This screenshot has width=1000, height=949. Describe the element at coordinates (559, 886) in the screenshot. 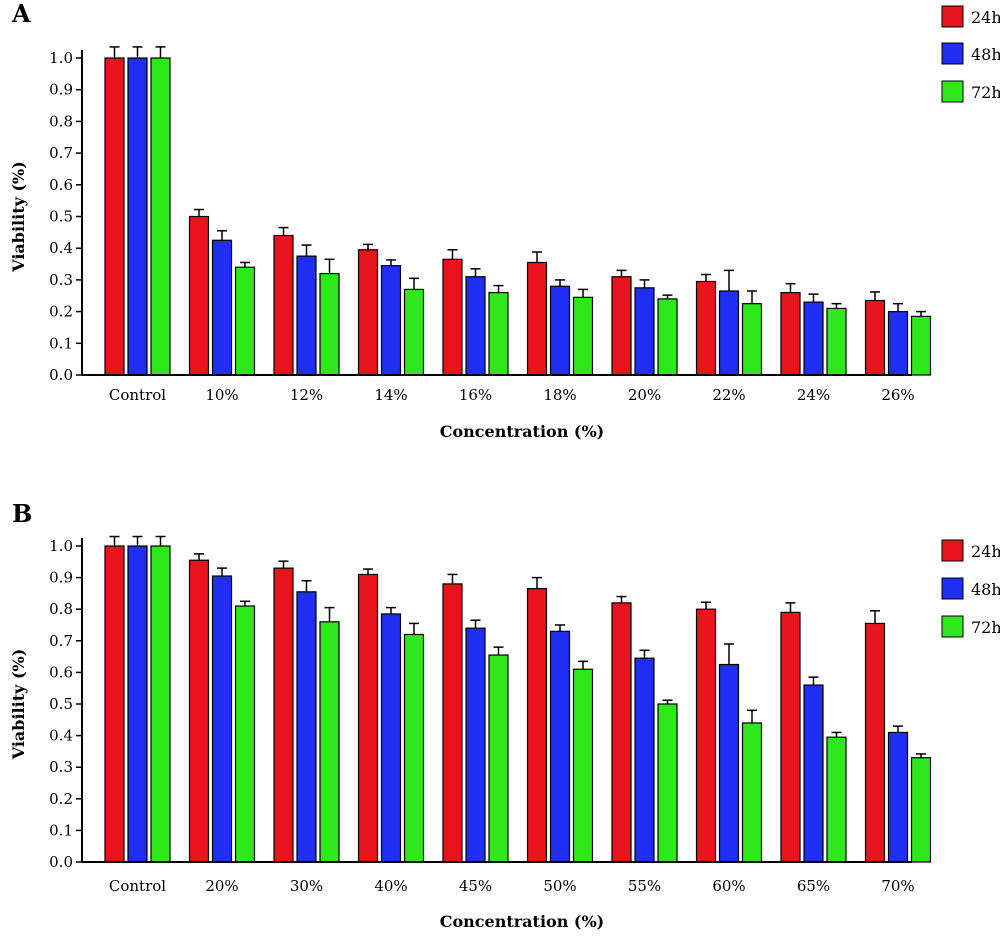

I see `x-tick-label: 50%` at that location.